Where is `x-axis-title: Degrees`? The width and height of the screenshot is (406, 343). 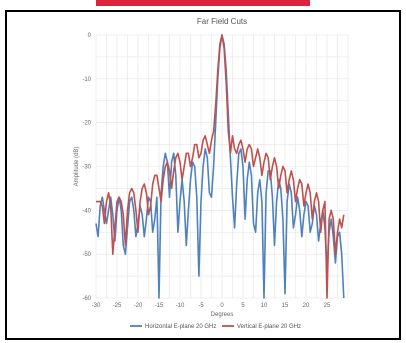
x-axis-title: Degrees is located at coordinates (222, 315).